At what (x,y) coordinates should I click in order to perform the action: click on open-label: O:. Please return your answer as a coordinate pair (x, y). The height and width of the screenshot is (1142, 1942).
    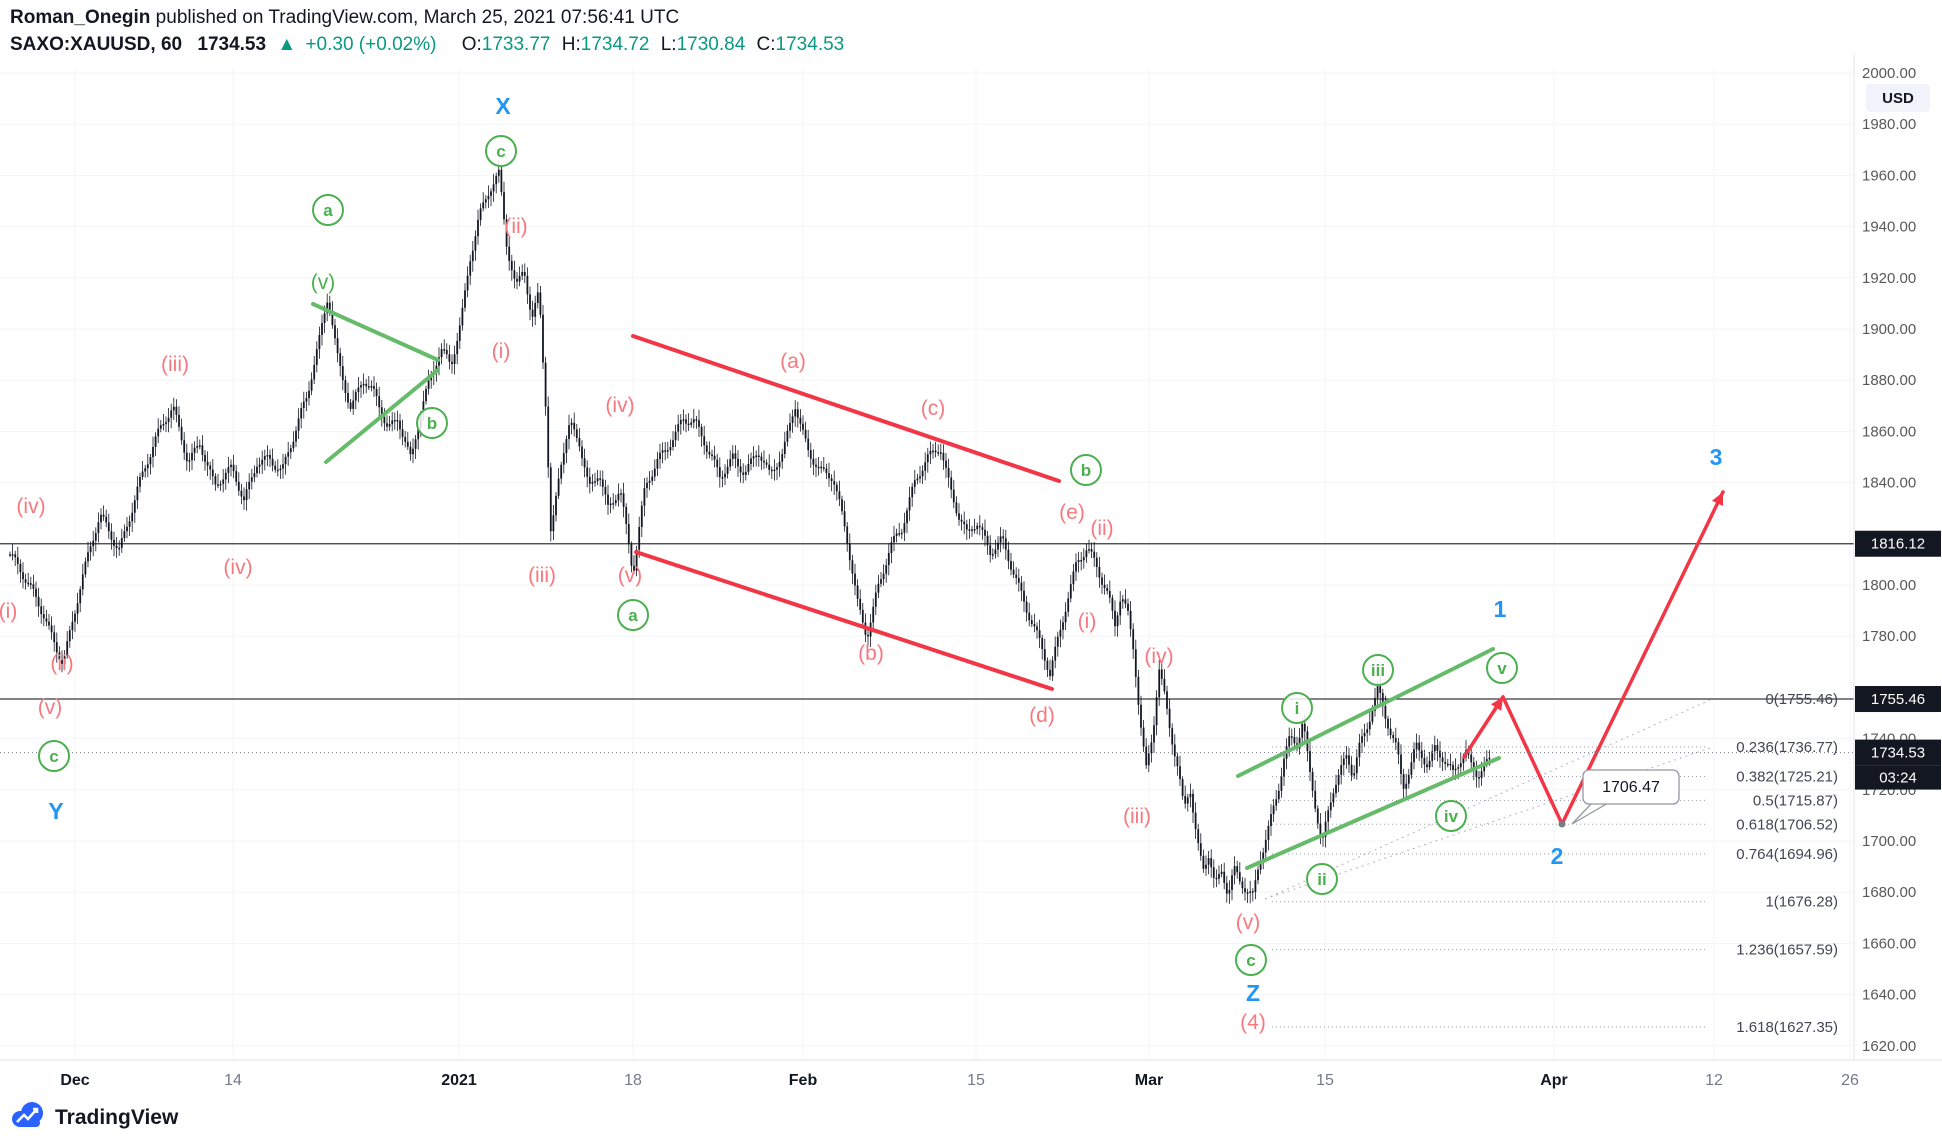
    Looking at the image, I should click on (471, 44).